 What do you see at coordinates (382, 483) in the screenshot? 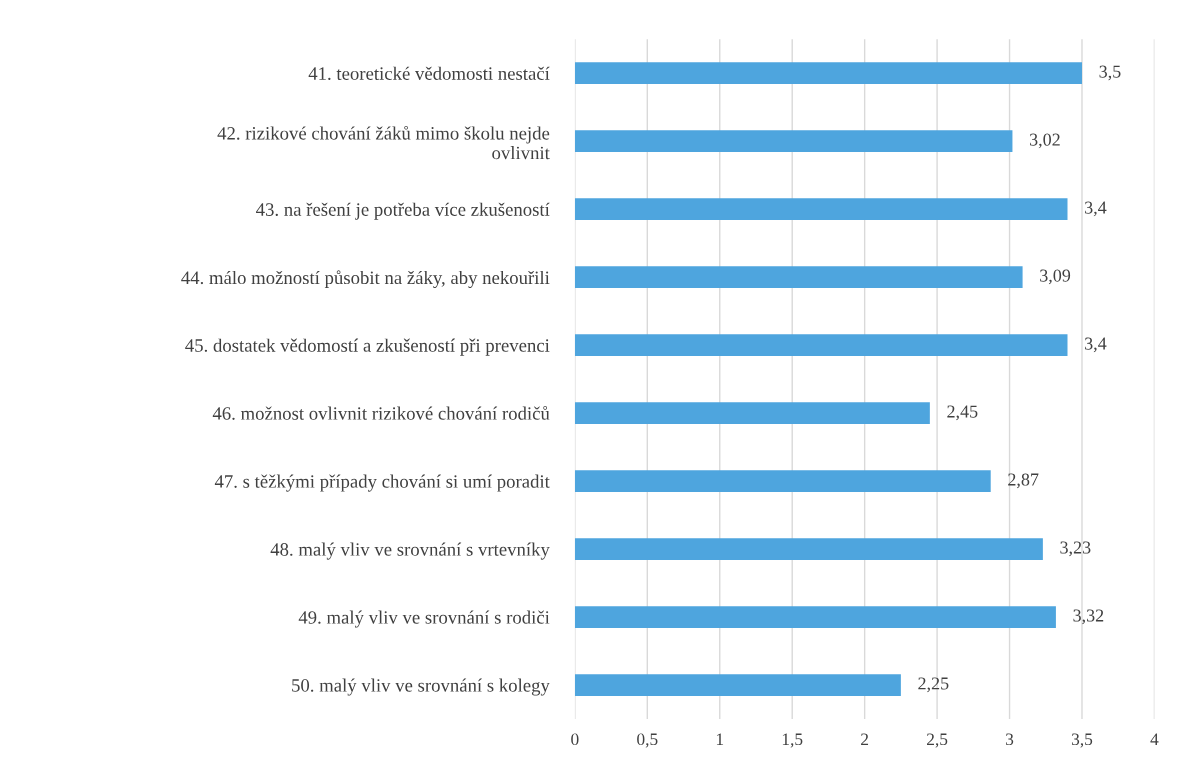
I see `y-tick-label: 47. s těžkými případy chování si umí poradit` at bounding box center [382, 483].